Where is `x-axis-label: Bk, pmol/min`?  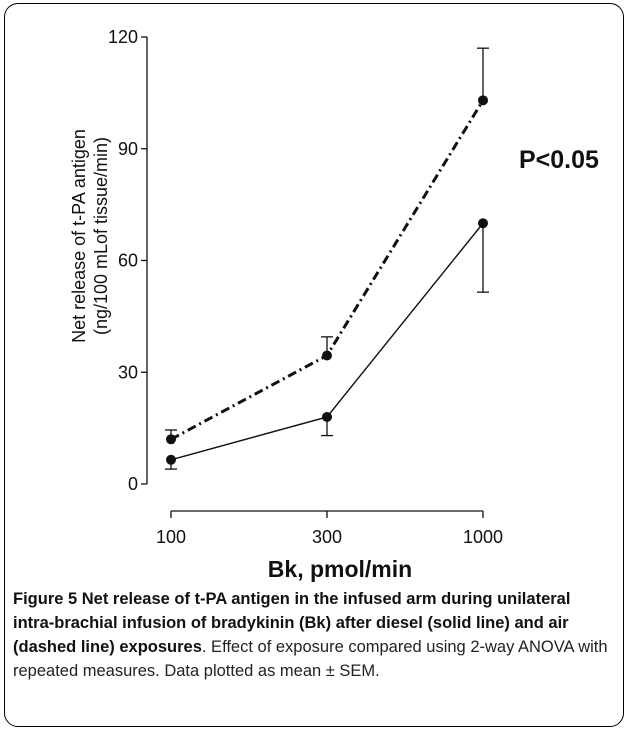
x-axis-label: Bk, pmol/min is located at coordinates (340, 569).